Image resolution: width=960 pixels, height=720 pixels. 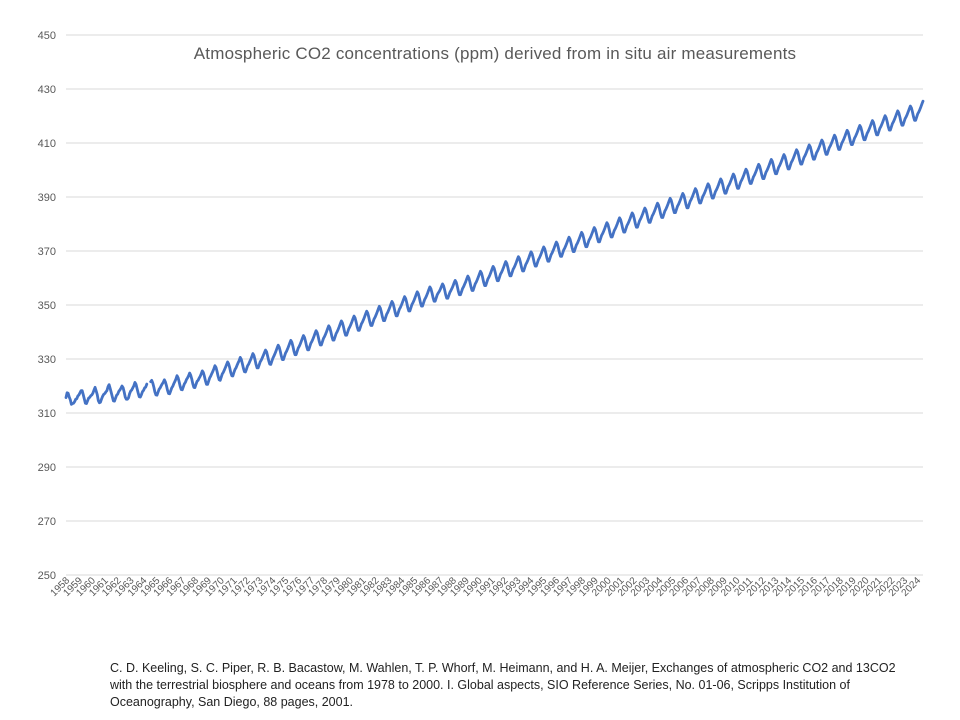 I want to click on y-axis-ticks: 250 270 290 310 330 350 370 390 410 430 450, so click(x=47, y=306).